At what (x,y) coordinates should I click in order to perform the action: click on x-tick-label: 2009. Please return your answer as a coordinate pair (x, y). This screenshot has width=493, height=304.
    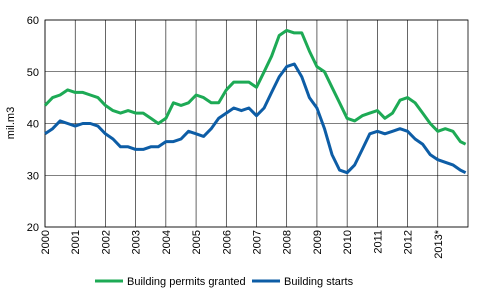
    Looking at the image, I should click on (318, 242).